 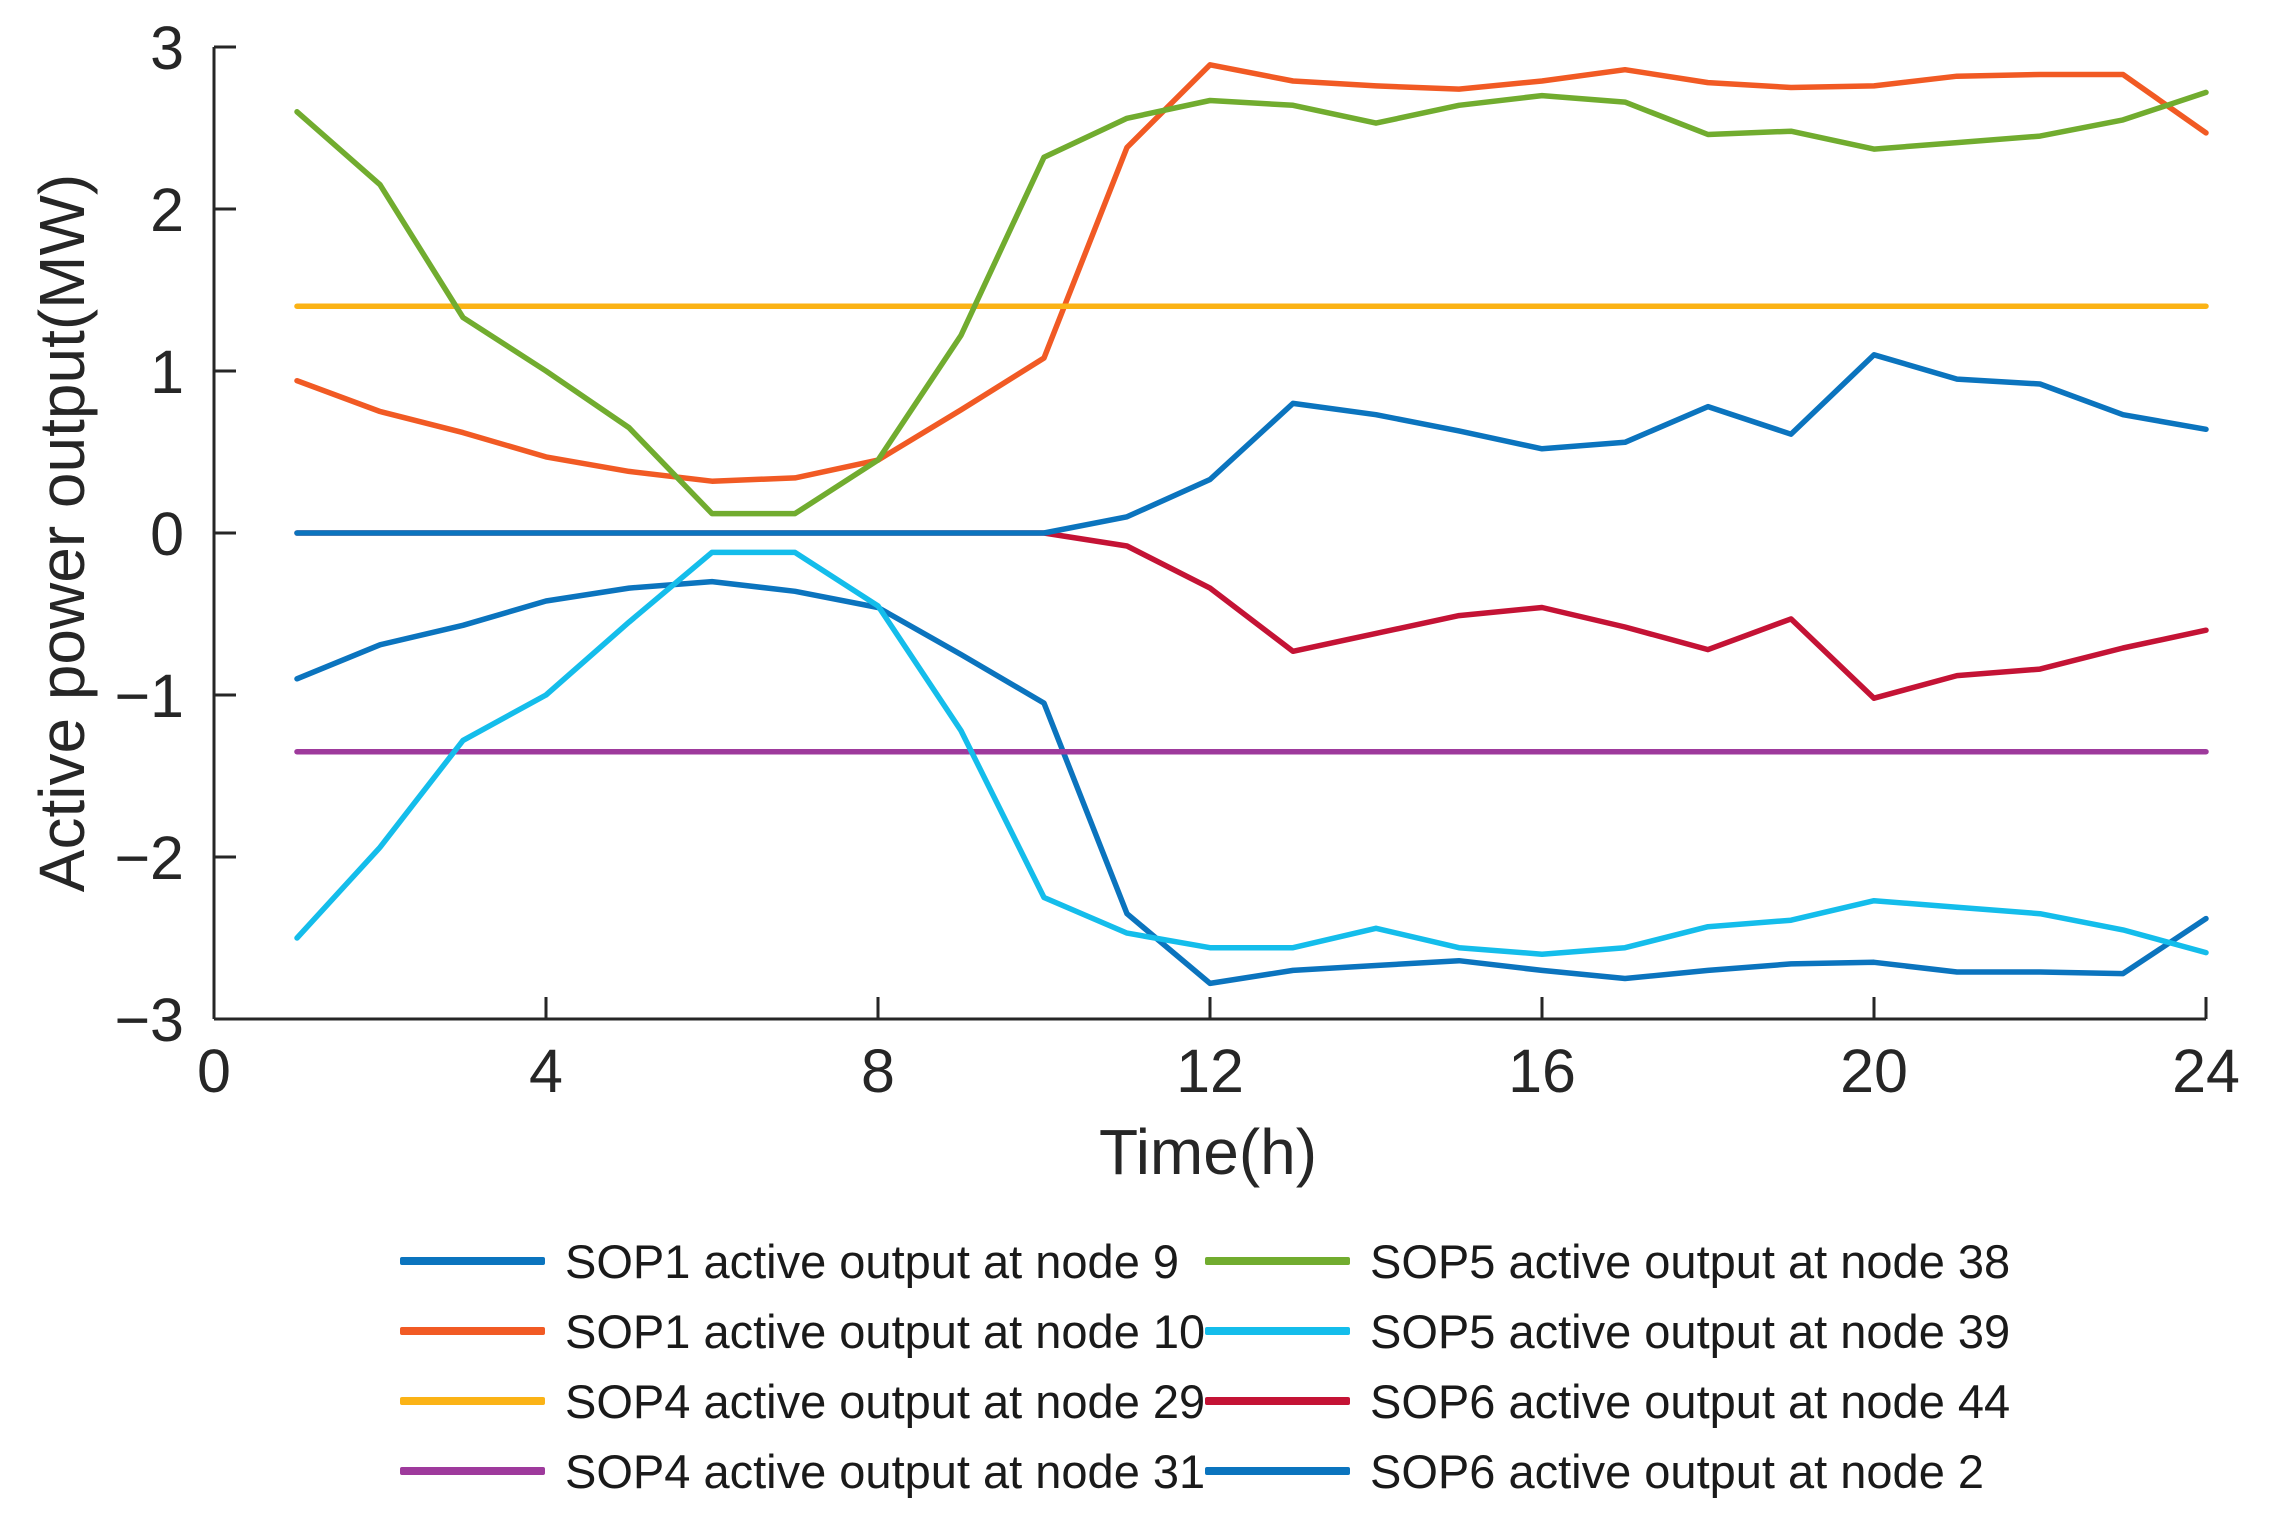 What do you see at coordinates (472, 1471) in the screenshot?
I see `legend-swatch-sop4-node31` at bounding box center [472, 1471].